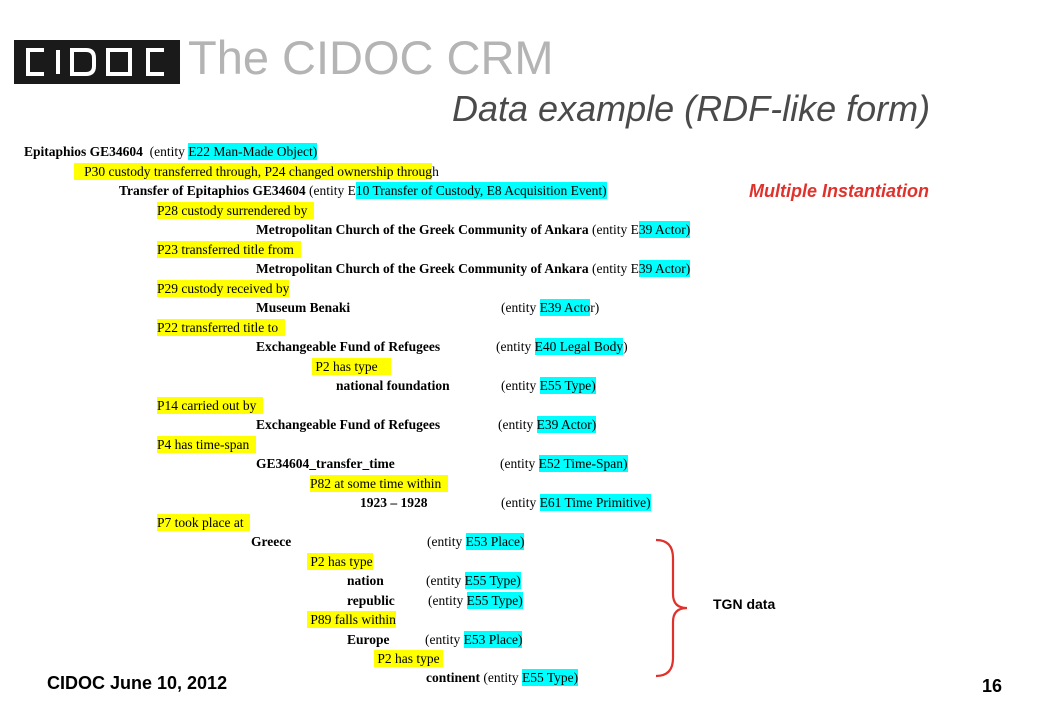 The height and width of the screenshot is (720, 1040). I want to click on property-line: P28 custody surrendered by, so click(236, 210).